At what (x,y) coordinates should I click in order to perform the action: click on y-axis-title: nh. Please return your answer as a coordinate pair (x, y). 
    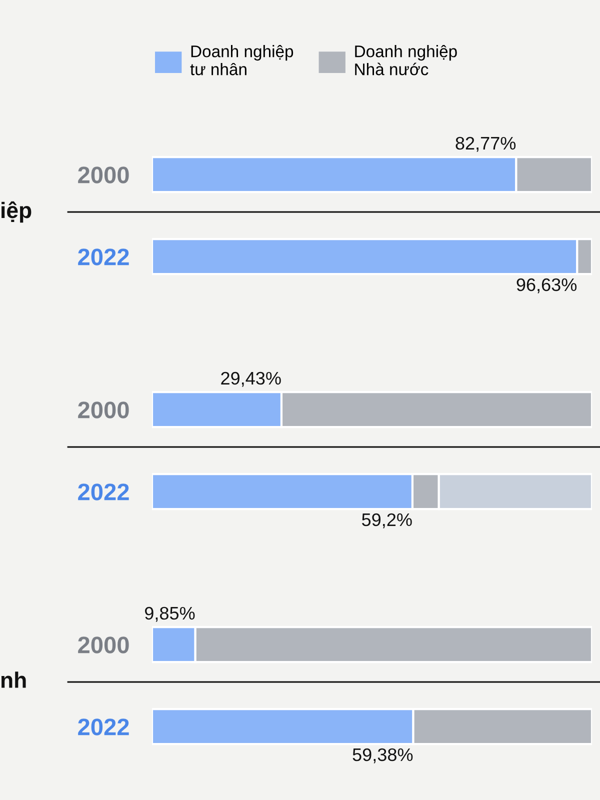
    Looking at the image, I should click on (13, 680).